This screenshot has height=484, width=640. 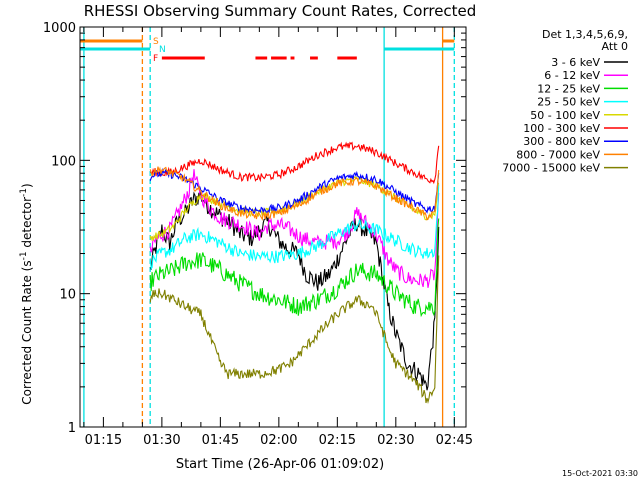 I want to click on legend-label-2: 6 - 12 keV, so click(x=572, y=75).